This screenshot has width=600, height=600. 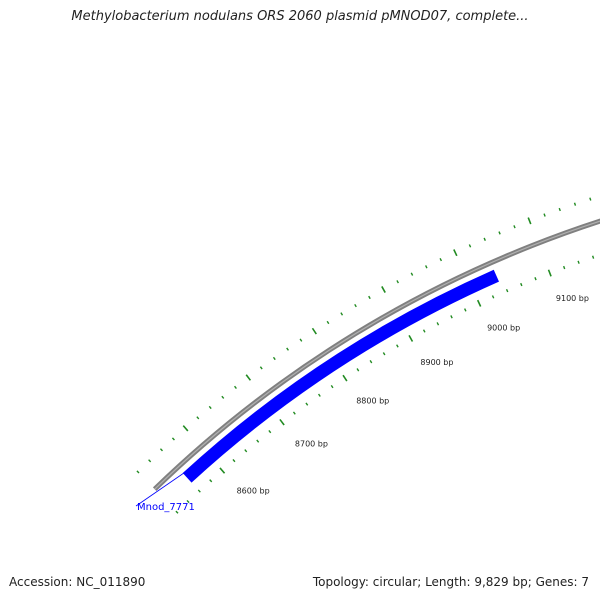 I want to click on scale-label: 9000 bp, so click(x=503, y=328).